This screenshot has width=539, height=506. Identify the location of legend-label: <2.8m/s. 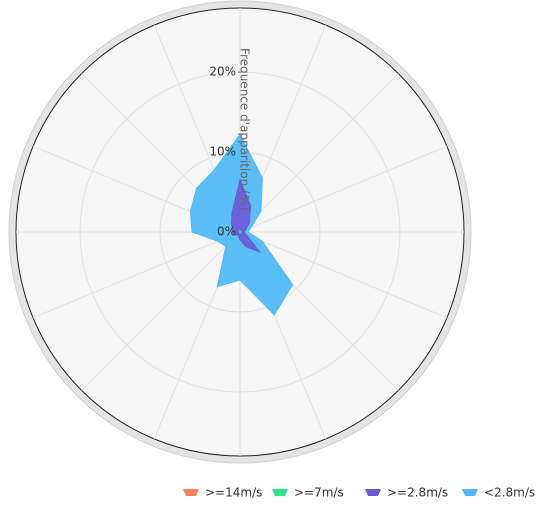
(509, 493).